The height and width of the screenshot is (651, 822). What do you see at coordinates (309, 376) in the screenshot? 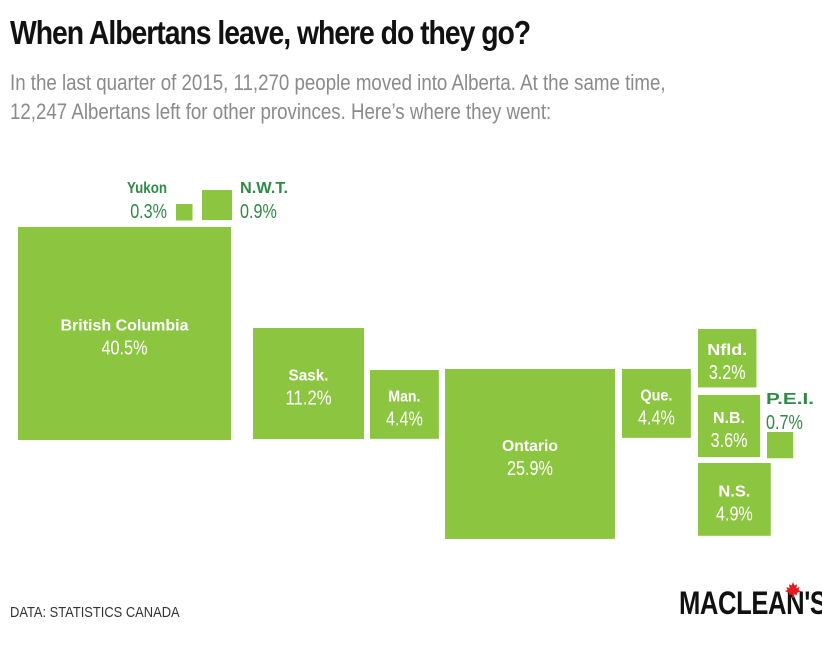
I see `label-sask: Sask.` at bounding box center [309, 376].